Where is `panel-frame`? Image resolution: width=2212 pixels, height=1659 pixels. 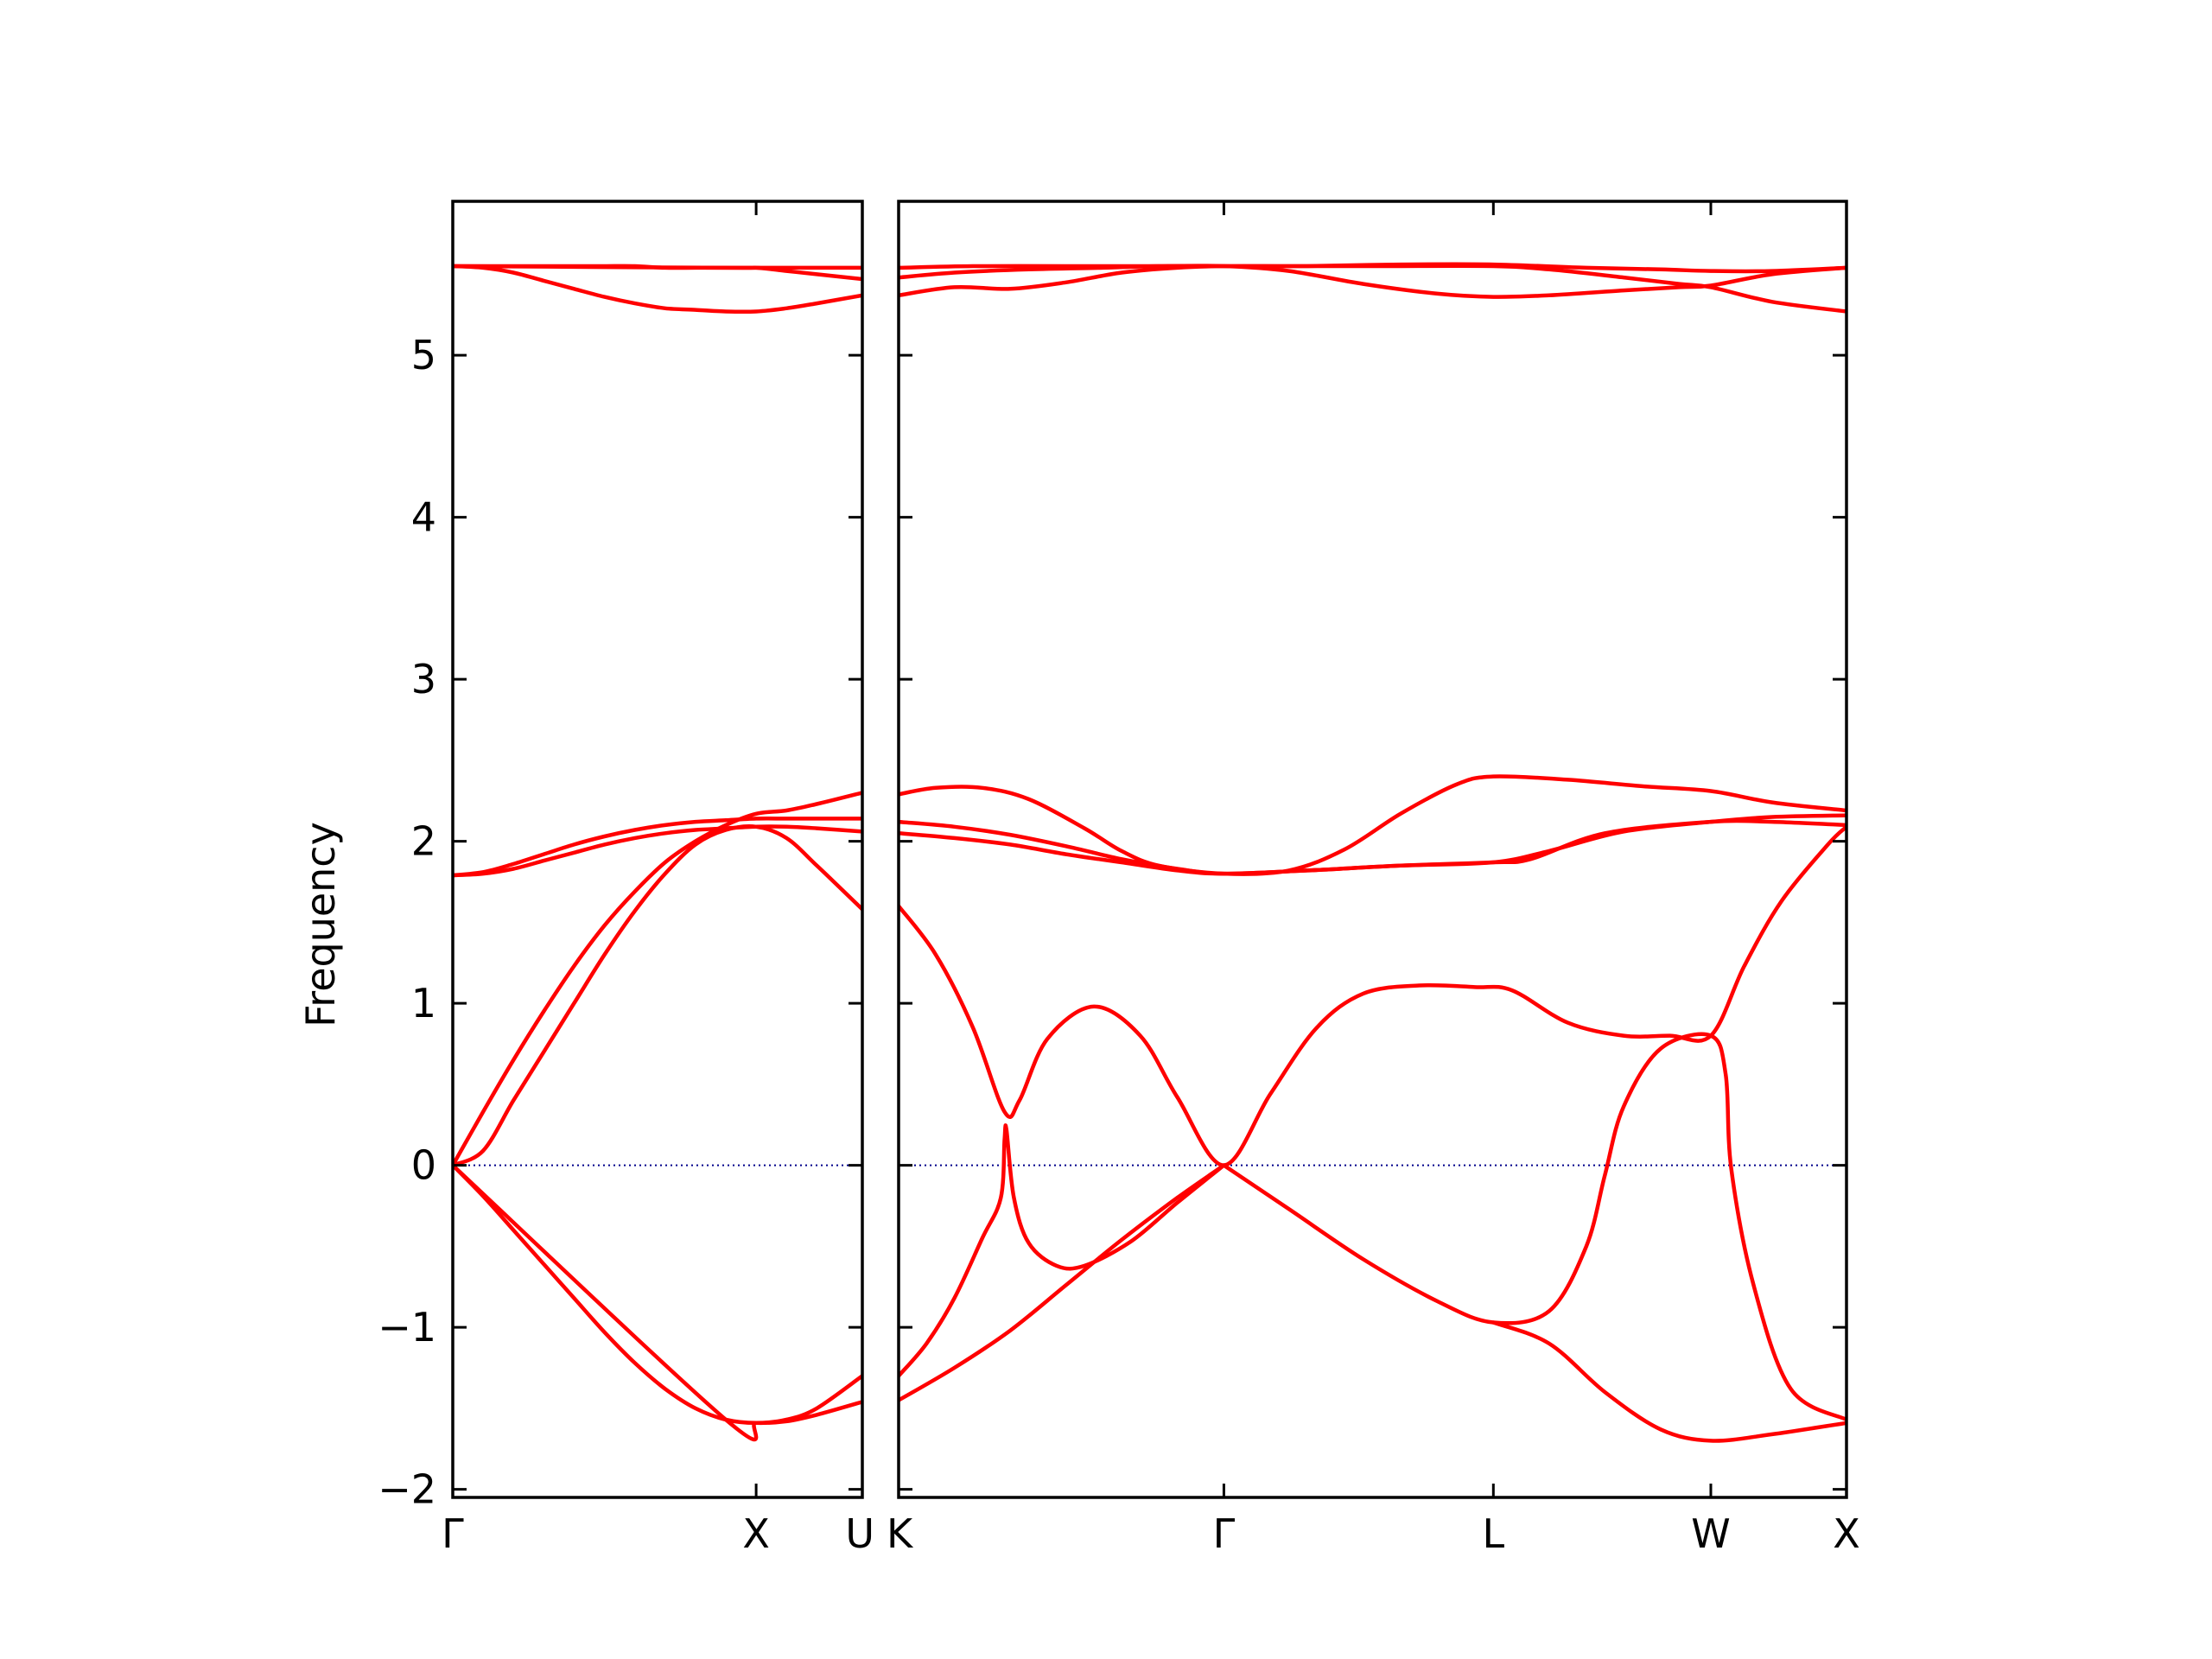
panel-frame is located at coordinates (657, 849).